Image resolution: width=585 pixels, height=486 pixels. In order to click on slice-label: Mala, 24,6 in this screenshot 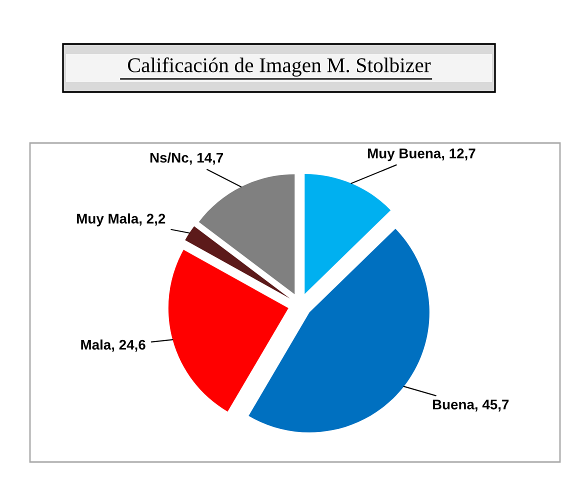, I will do `click(113, 345)`.